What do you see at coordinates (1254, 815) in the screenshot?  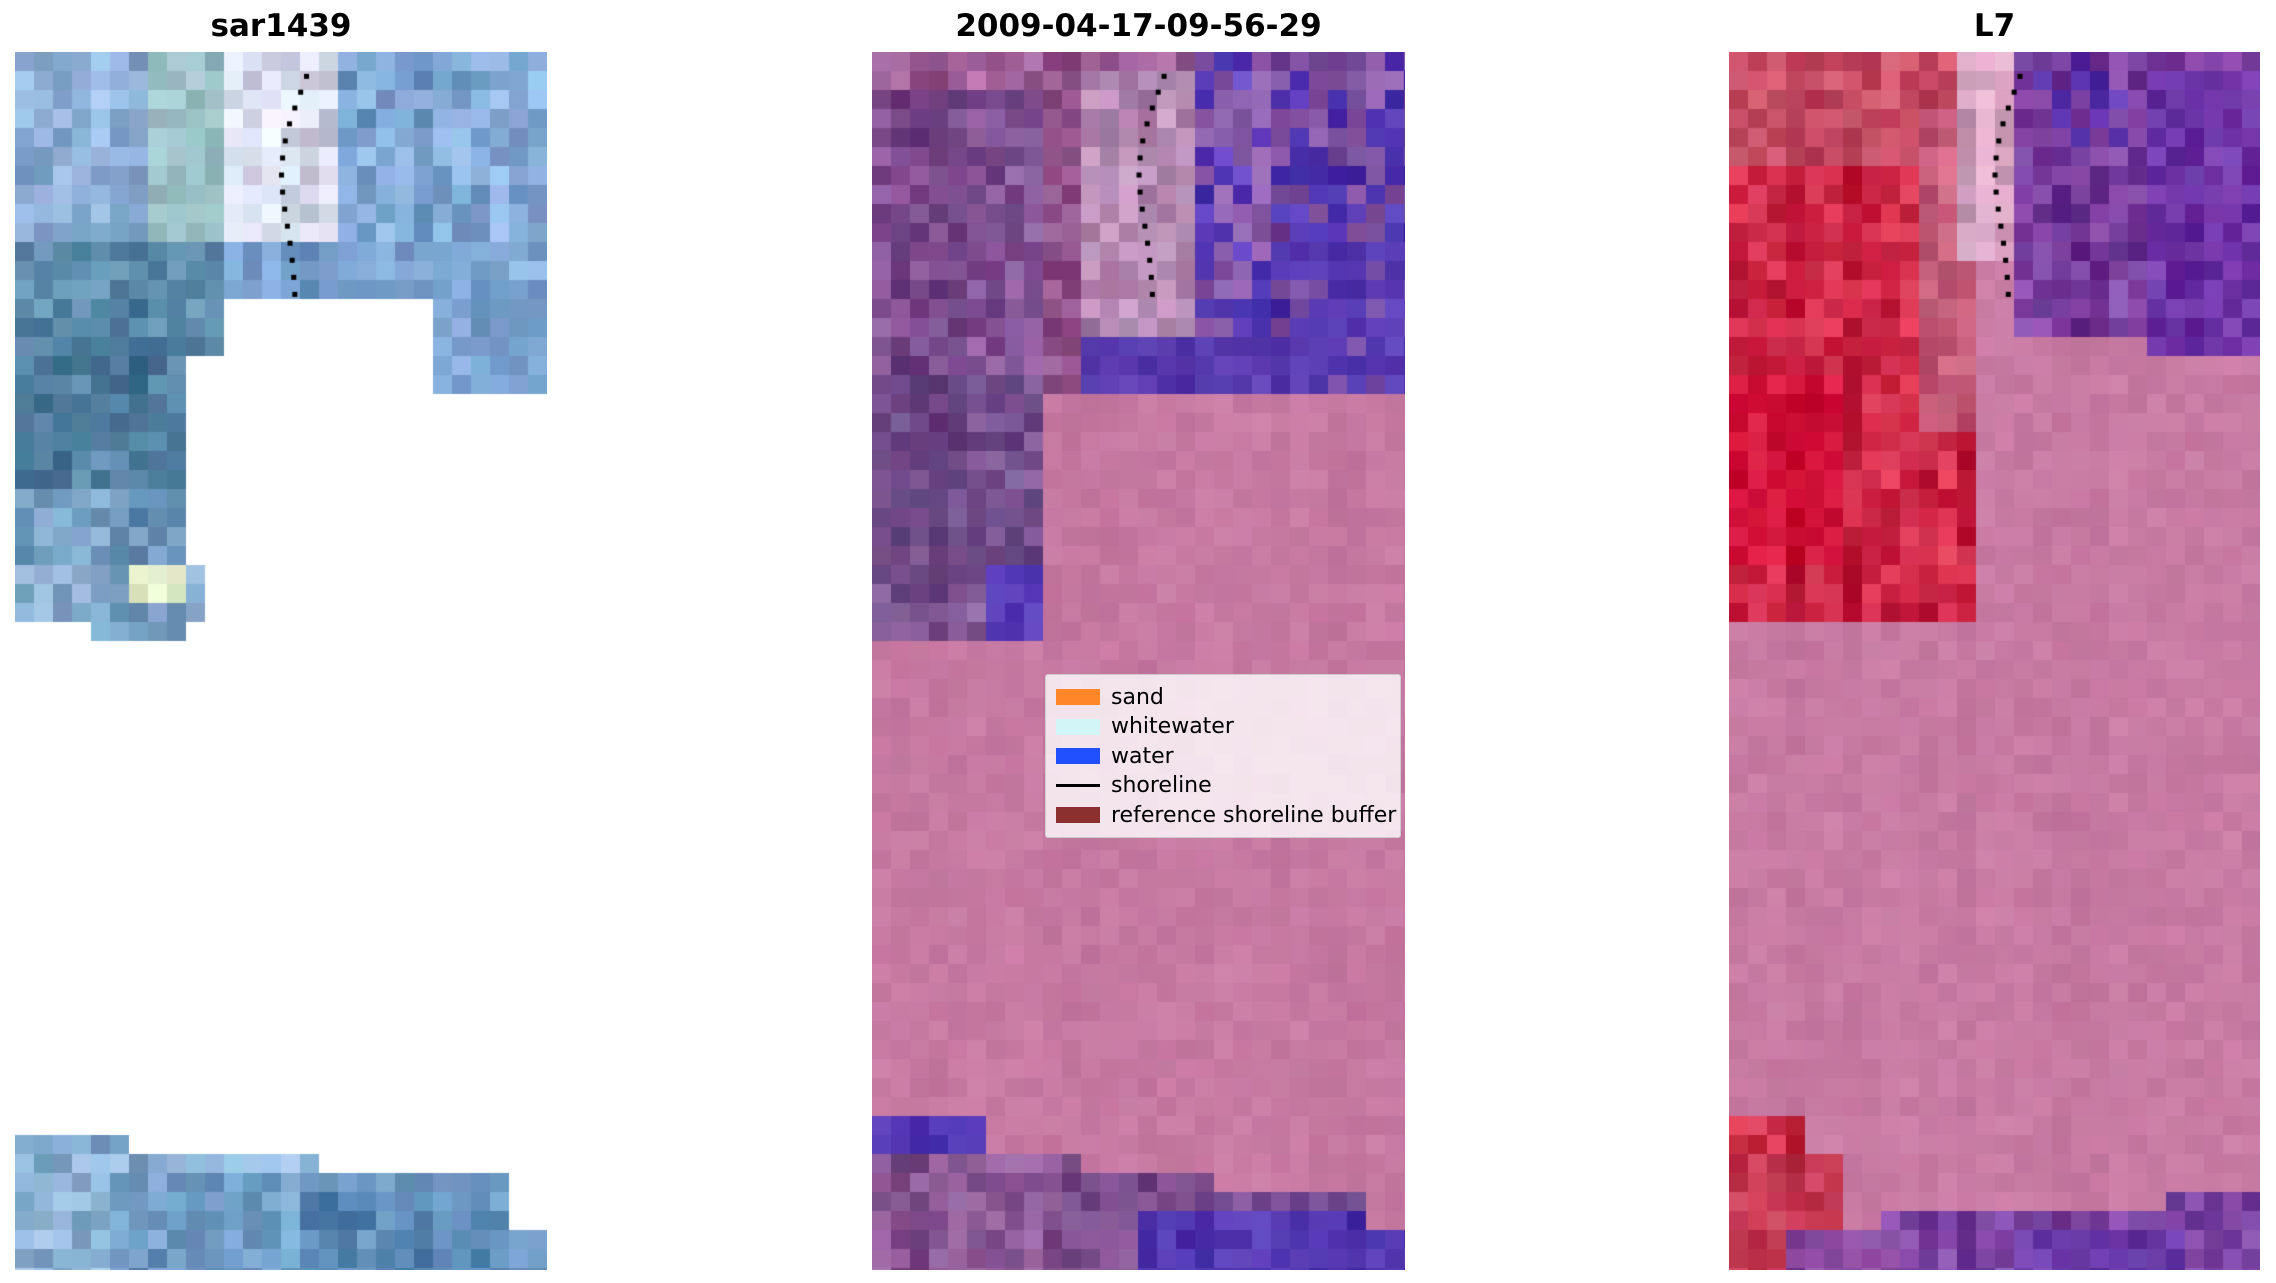 I see `legend-label: reference shoreline buffer` at bounding box center [1254, 815].